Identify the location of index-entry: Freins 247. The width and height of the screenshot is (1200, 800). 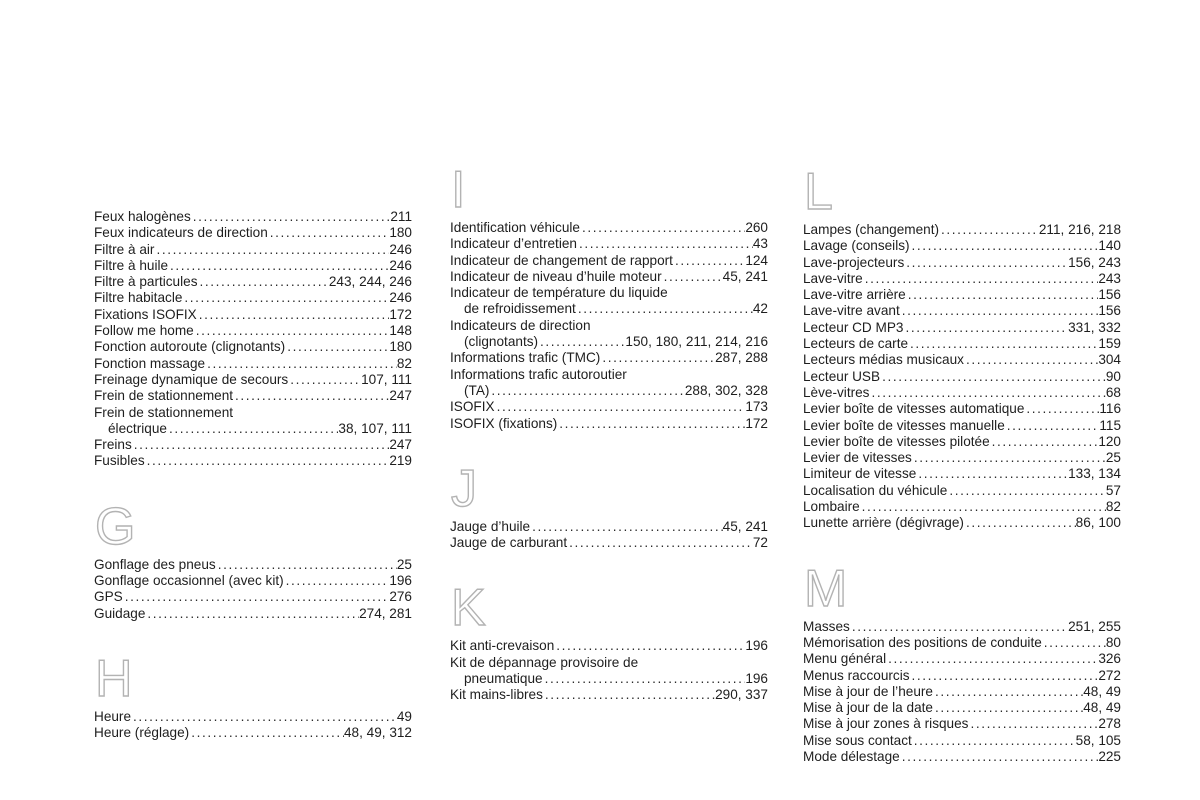
(253, 445).